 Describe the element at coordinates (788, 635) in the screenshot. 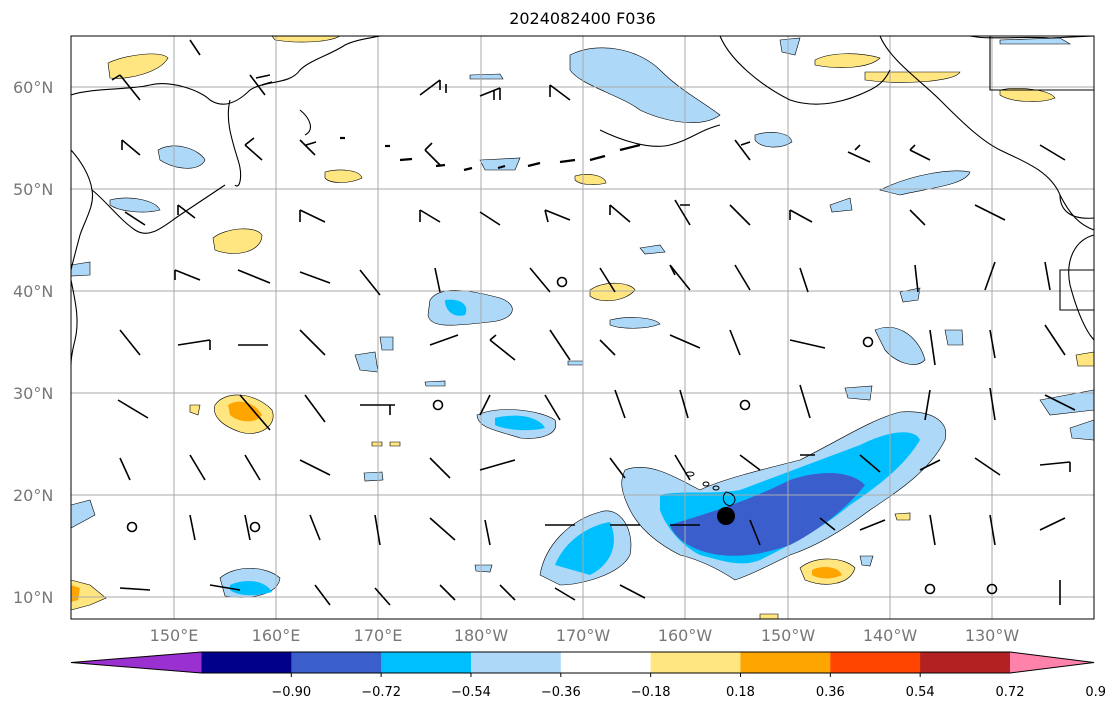

I see `lon-label-150w: 150°W` at that location.